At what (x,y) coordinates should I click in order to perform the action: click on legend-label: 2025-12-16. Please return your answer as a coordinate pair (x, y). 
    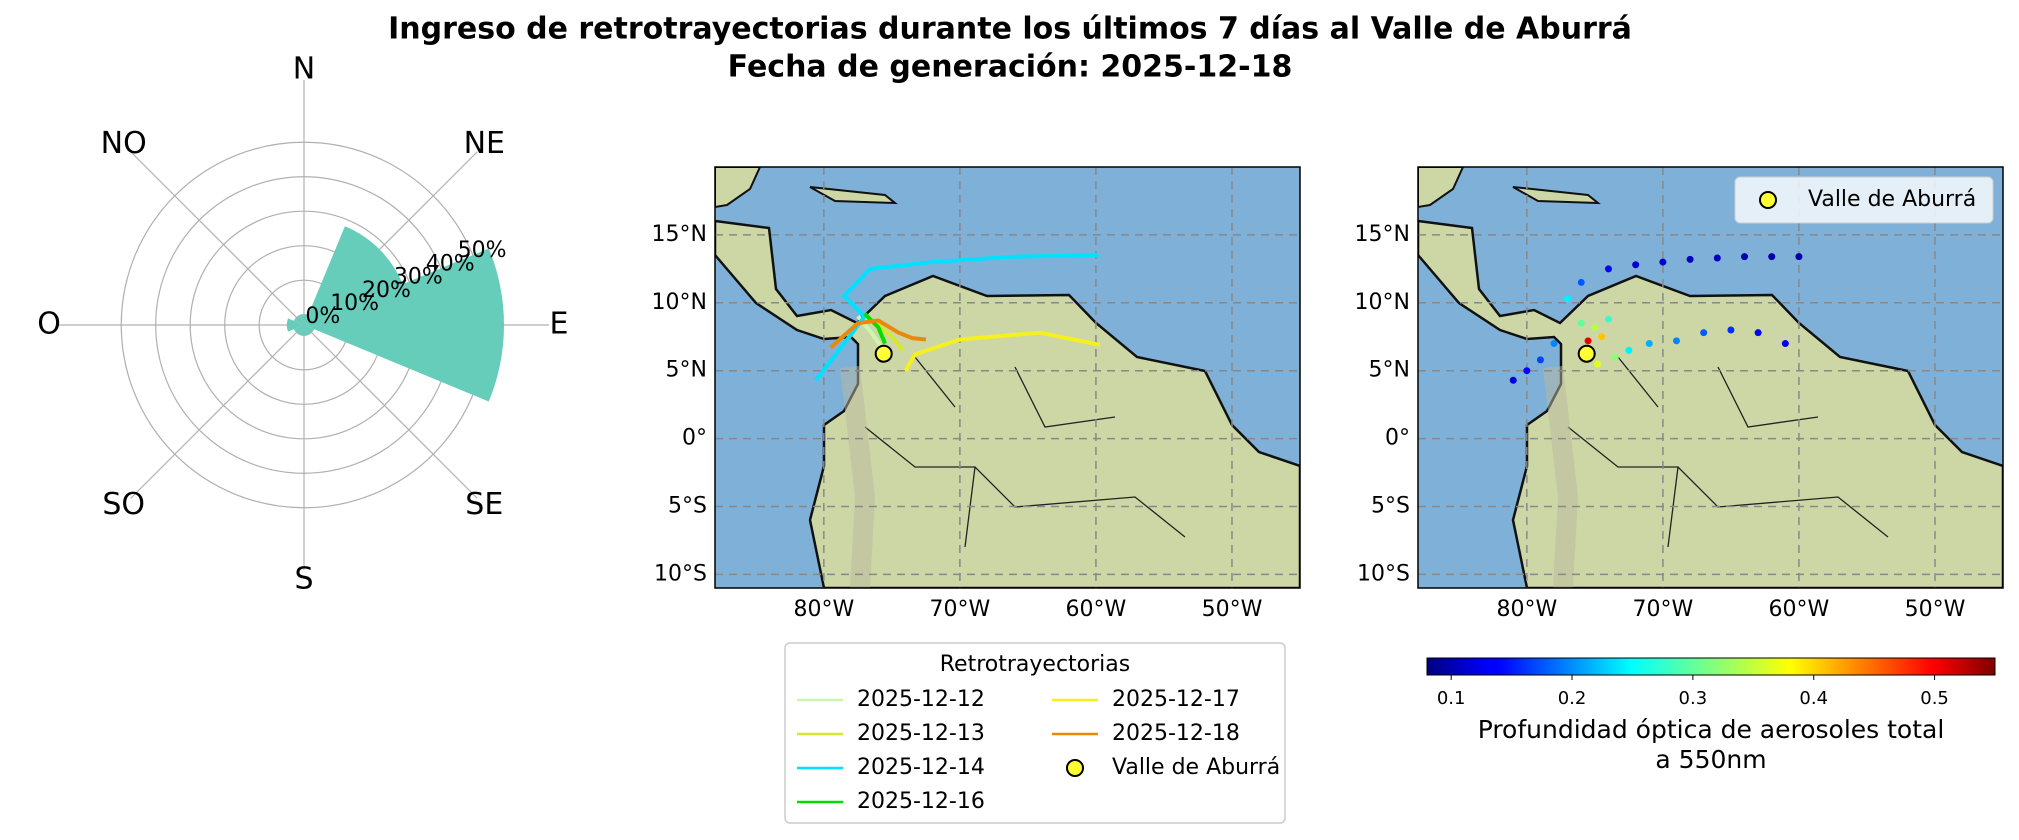
    Looking at the image, I should click on (921, 801).